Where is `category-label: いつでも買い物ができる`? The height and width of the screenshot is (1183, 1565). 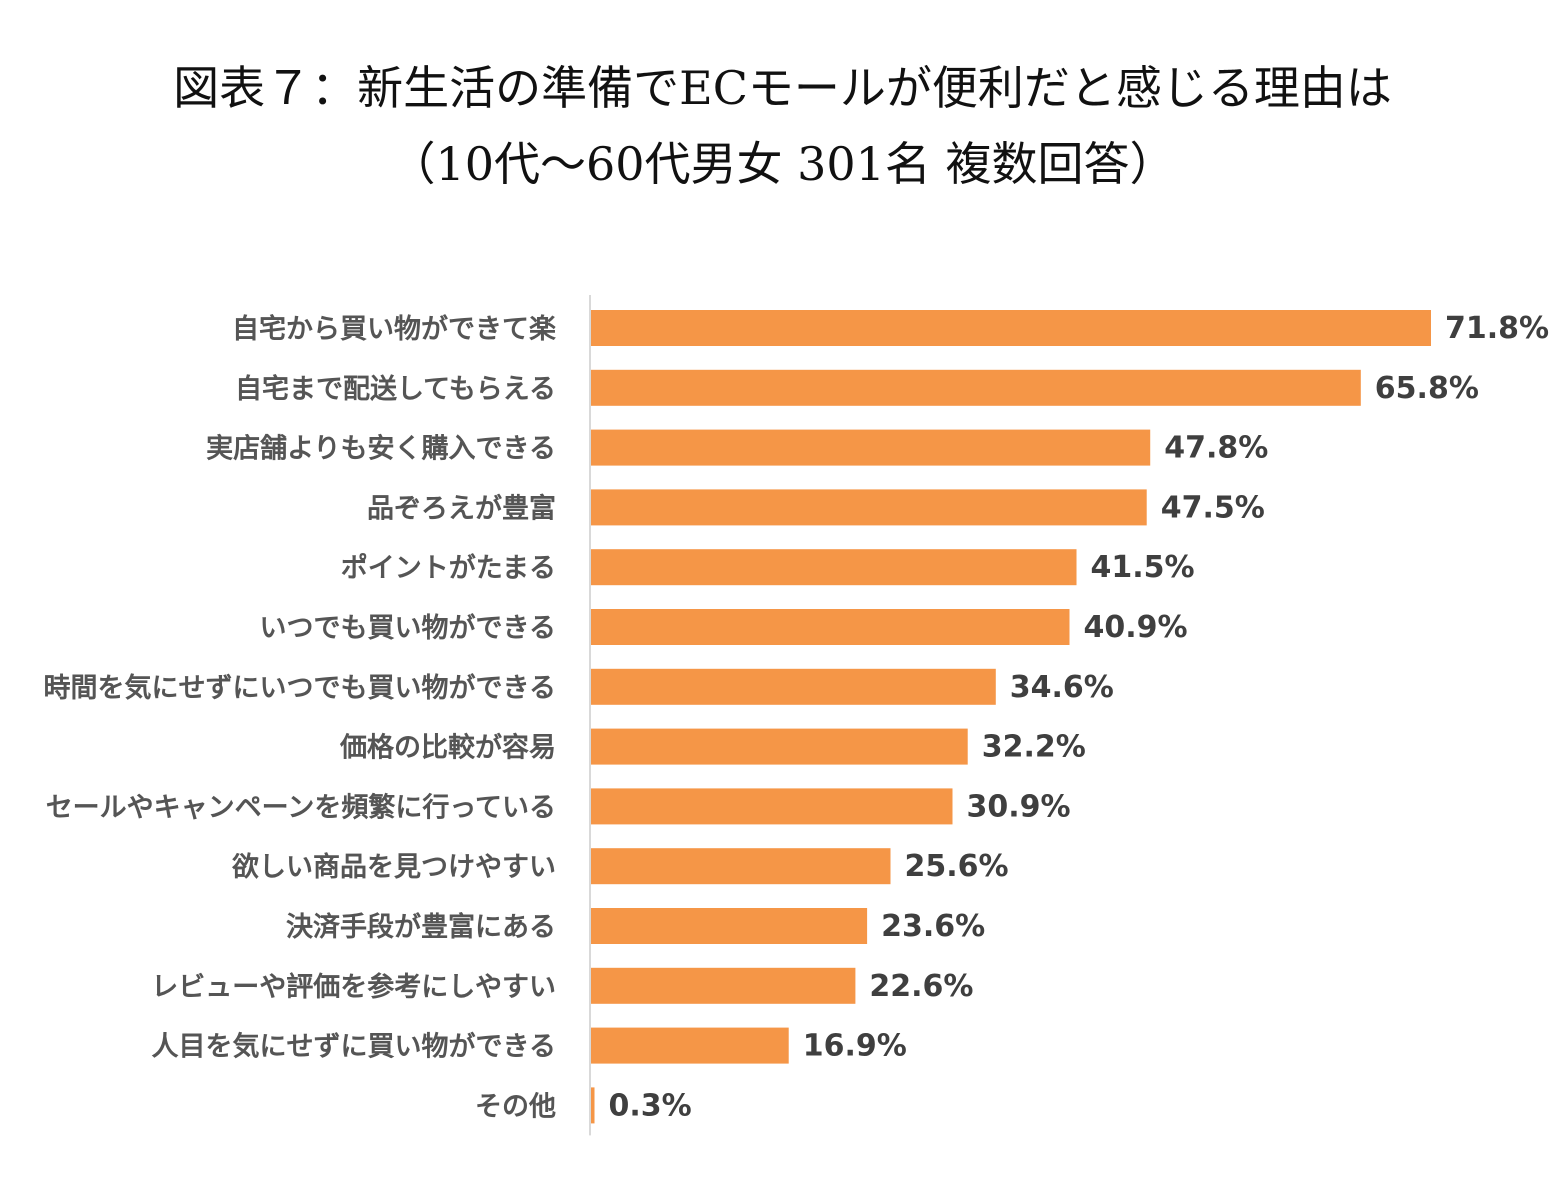 category-label: いつでも買い物ができる is located at coordinates (408, 628).